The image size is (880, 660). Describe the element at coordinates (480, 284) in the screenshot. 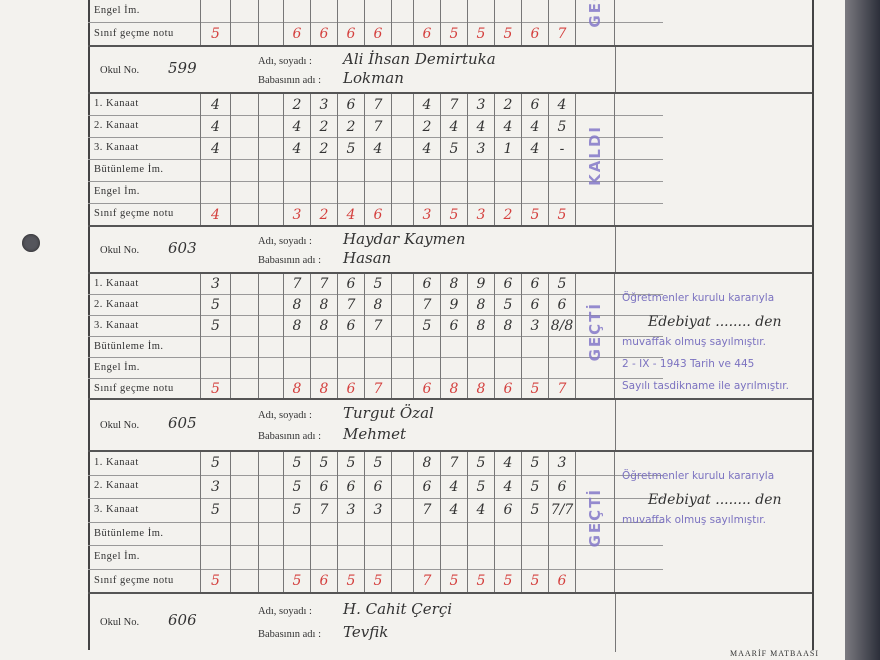

I see `grade-cell: 9` at that location.